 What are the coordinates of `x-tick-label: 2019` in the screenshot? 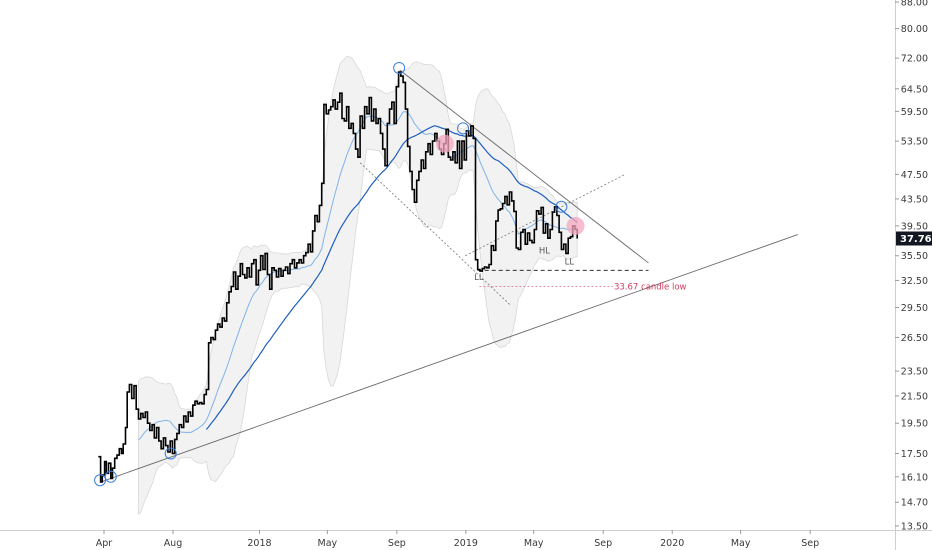 It's located at (466, 543).